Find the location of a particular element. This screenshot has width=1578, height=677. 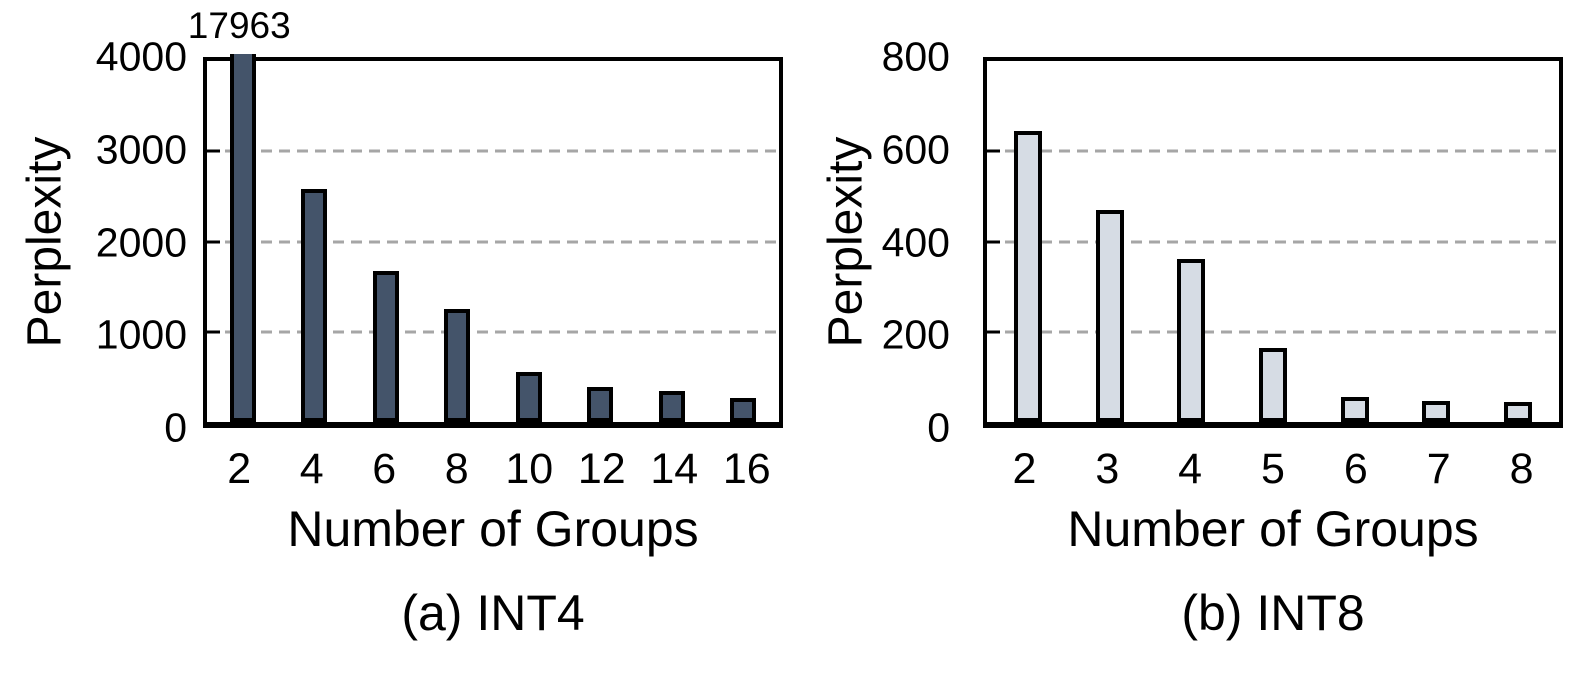

y-tick-label-800: 800 is located at coordinates (915, 56).